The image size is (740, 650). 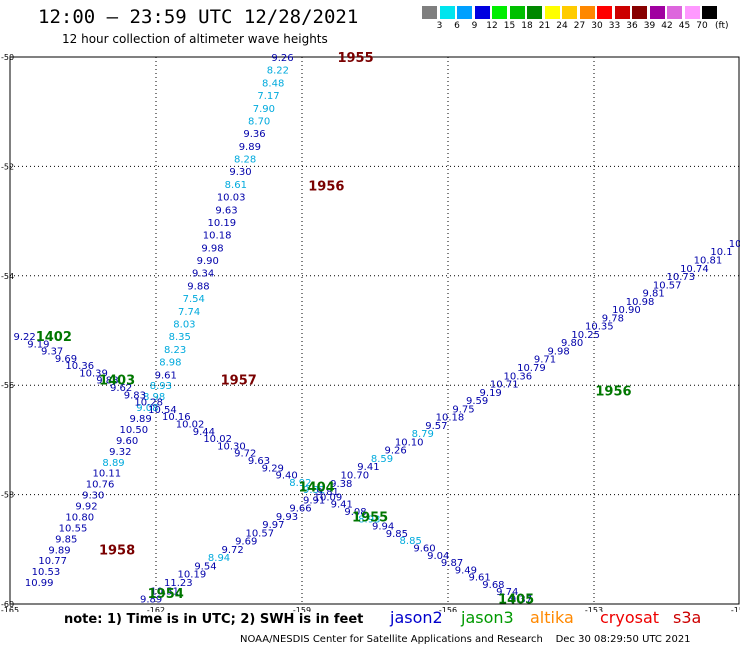 What do you see at coordinates (300, 483) in the screenshot?
I see `wave-height-label: 8.92` at bounding box center [300, 483].